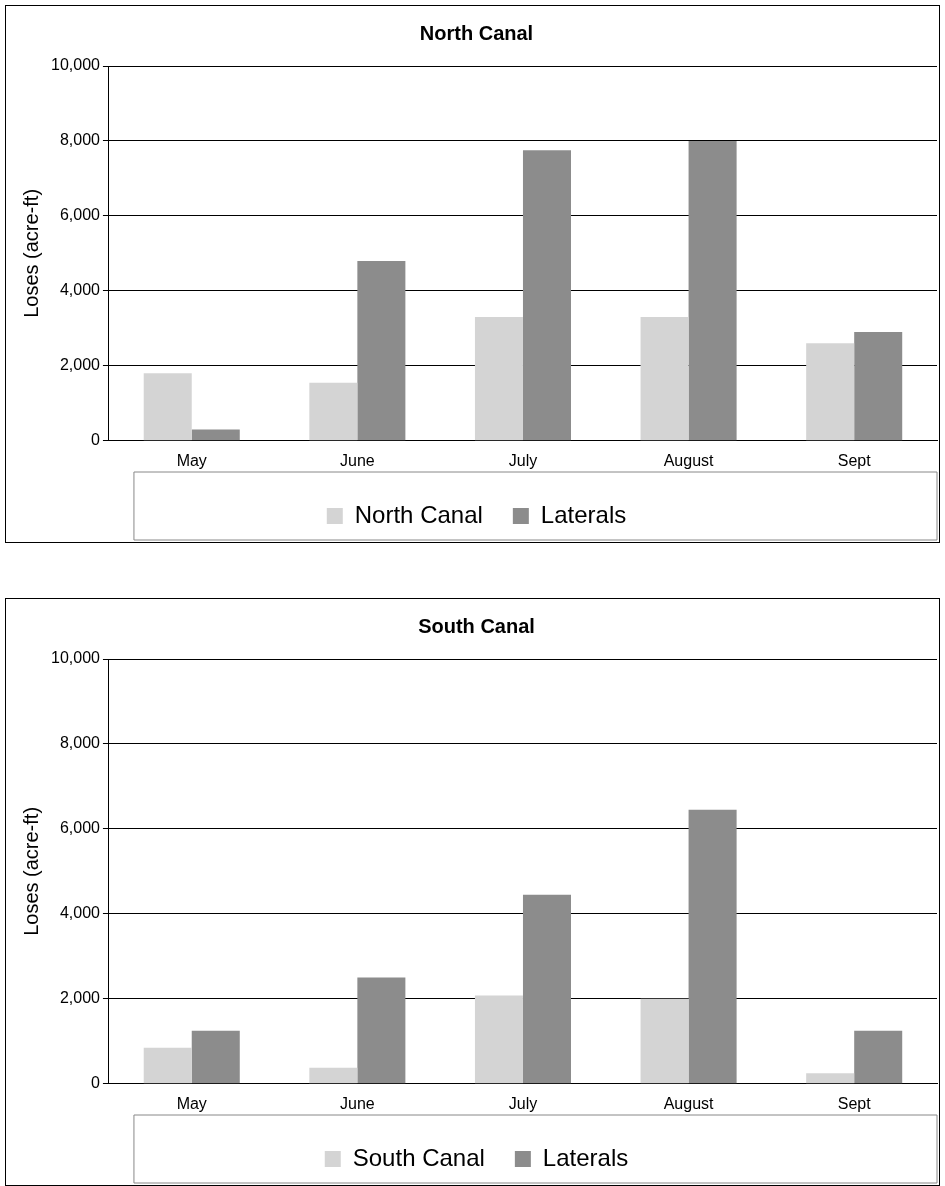  Describe the element at coordinates (418, 1157) in the screenshot. I see `legend-label: South Canal` at that location.